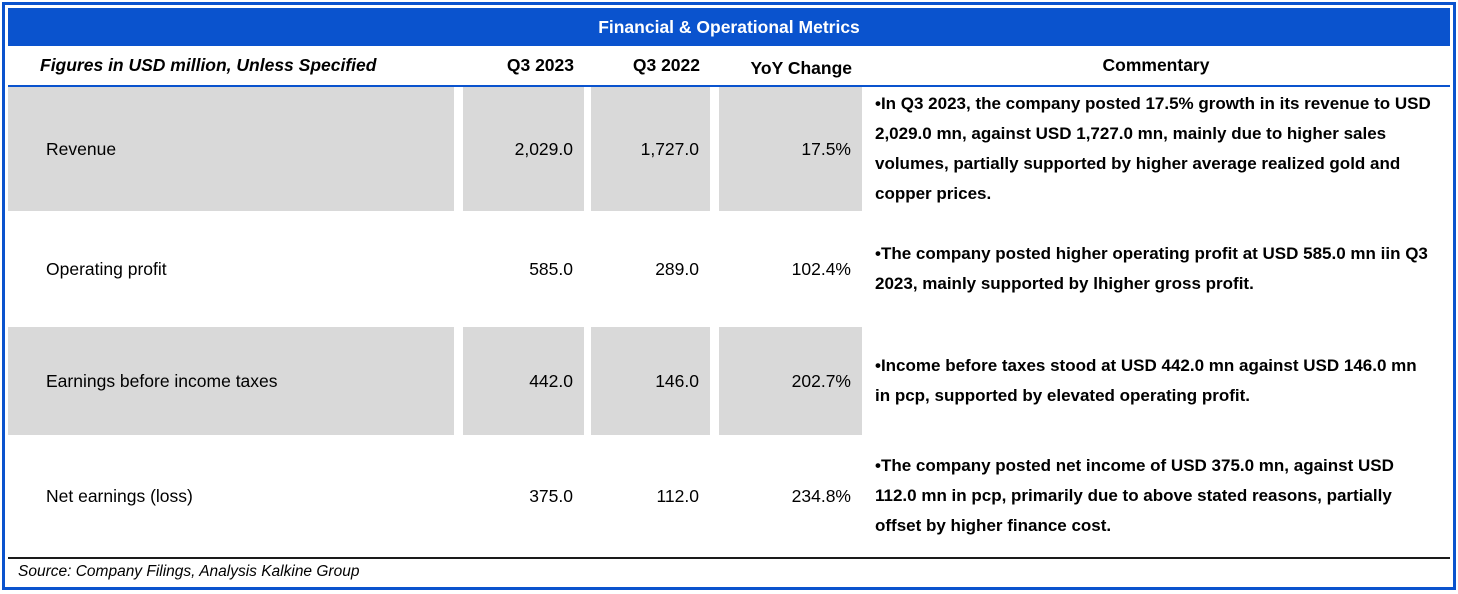  What do you see at coordinates (790, 381) in the screenshot?
I see `value-yoy-change: 202.7%` at bounding box center [790, 381].